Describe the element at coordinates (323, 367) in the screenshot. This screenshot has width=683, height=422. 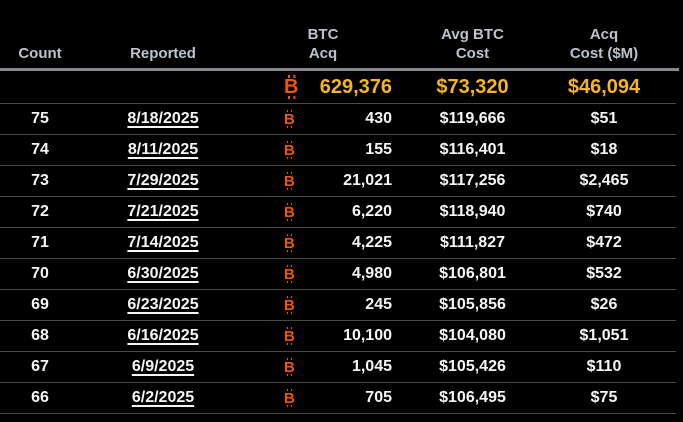
I see `btc-acq-cell: B 1,045` at that location.